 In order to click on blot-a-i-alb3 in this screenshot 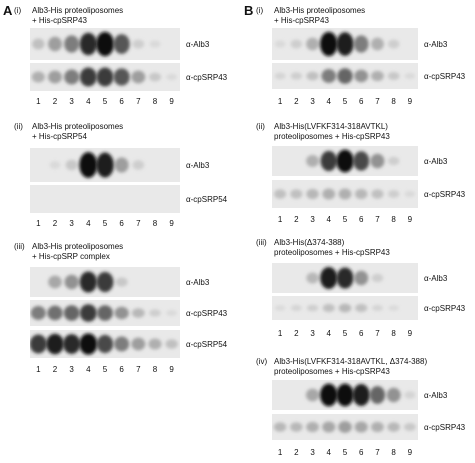, I will do `click(105, 44)`.